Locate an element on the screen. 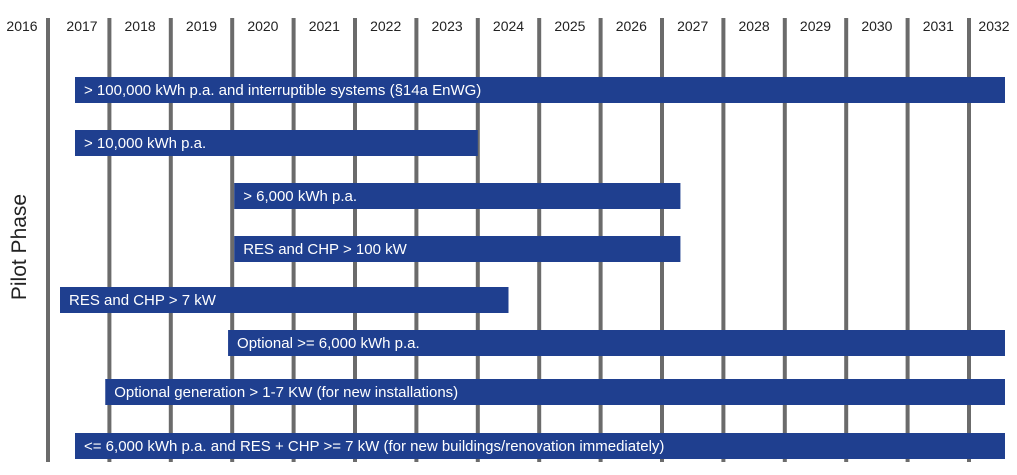 The height and width of the screenshot is (475, 1017). year-label-2019: 2019 is located at coordinates (201, 26).